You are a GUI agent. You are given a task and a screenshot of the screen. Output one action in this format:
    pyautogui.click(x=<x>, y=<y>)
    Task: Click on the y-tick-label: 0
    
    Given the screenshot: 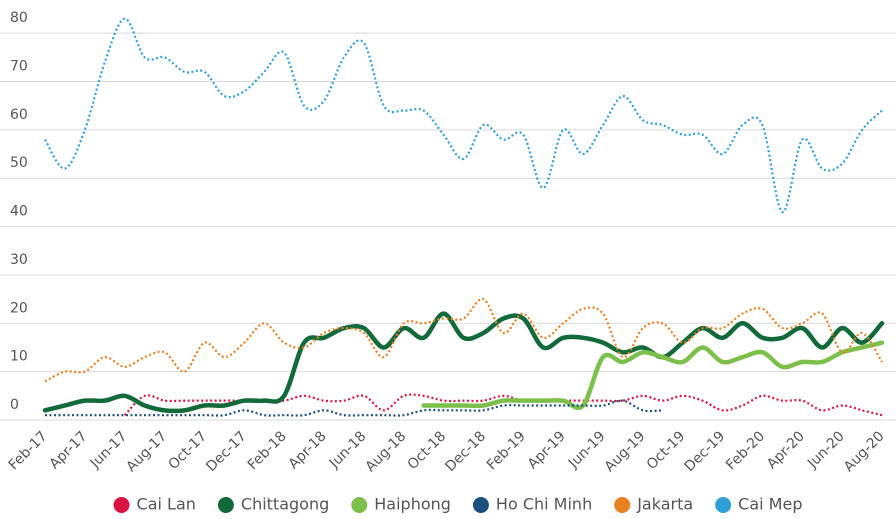 What is the action you would take?
    pyautogui.click(x=14, y=405)
    